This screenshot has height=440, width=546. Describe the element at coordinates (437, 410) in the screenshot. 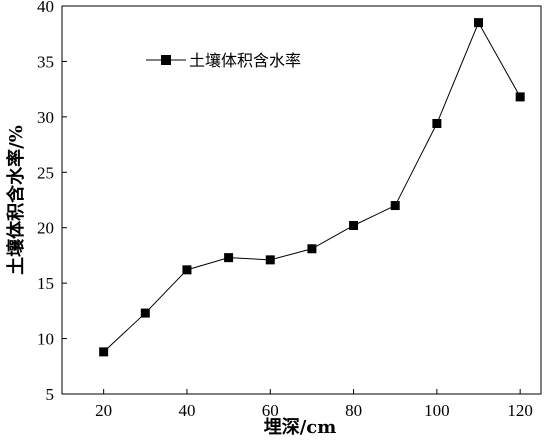

I see `x-tick-label: 100` at that location.